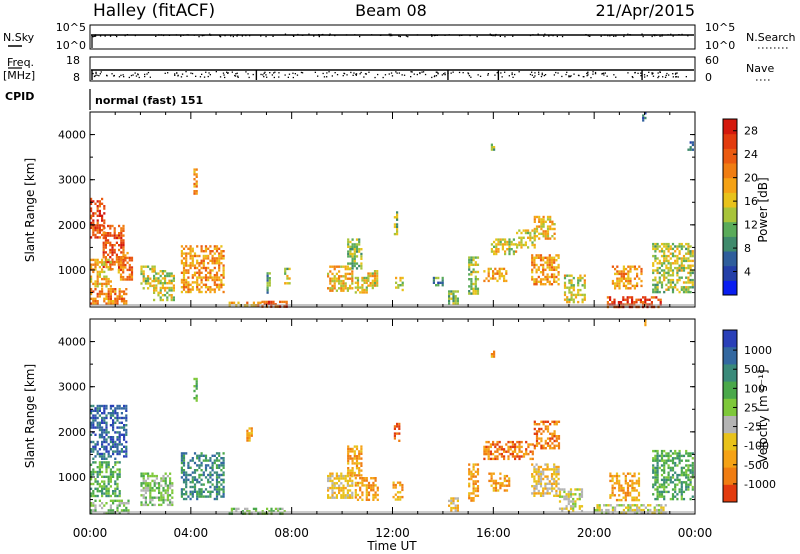 This screenshot has width=800, height=554. What do you see at coordinates (754, 369) in the screenshot?
I see `colorbar-tick-label: 500` at bounding box center [754, 369].